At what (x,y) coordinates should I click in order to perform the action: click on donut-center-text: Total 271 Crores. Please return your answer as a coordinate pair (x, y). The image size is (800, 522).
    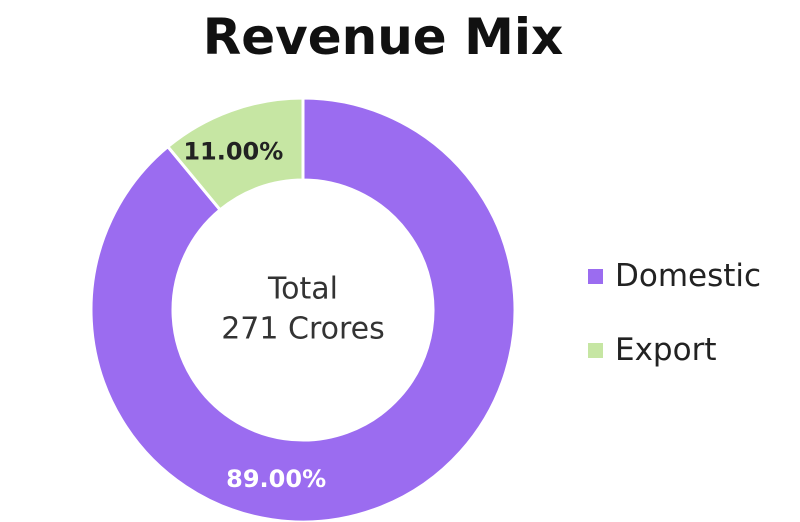
    Looking at the image, I should click on (303, 309).